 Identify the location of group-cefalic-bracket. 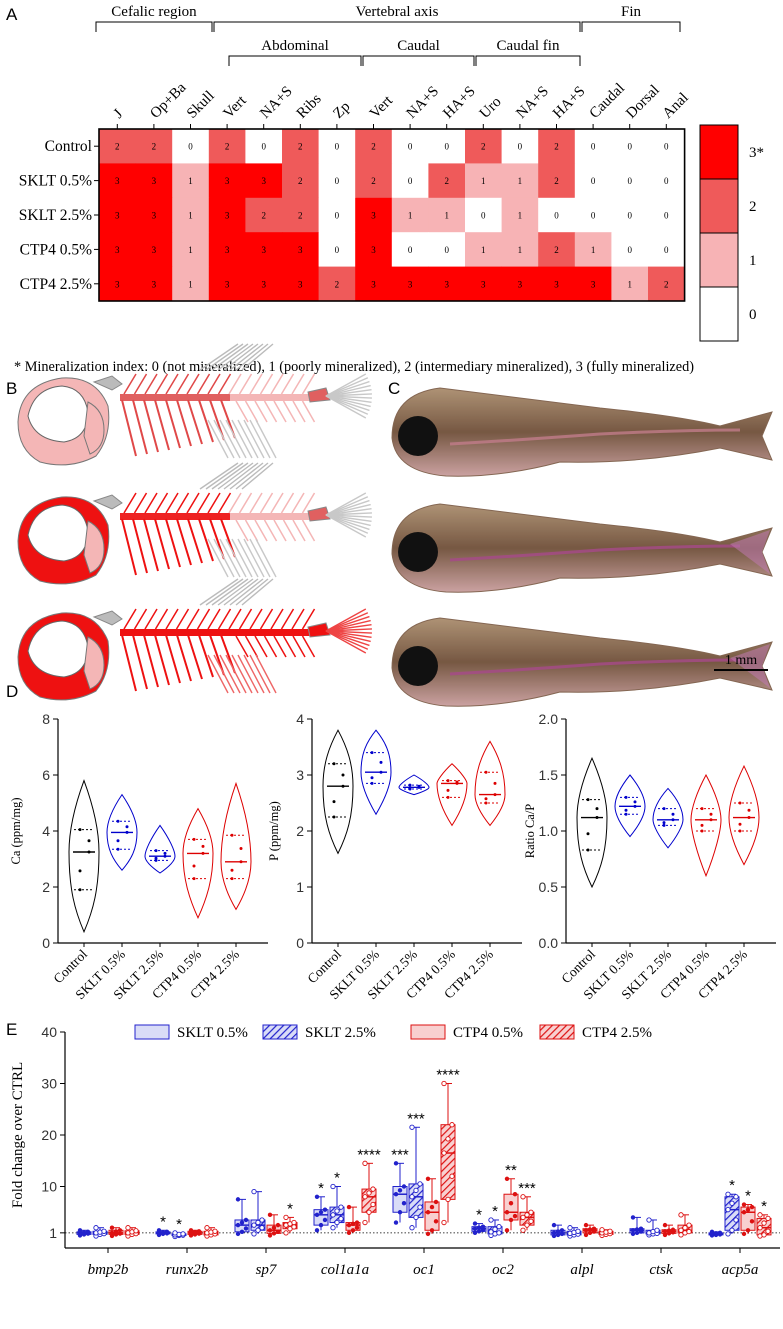
(154, 26).